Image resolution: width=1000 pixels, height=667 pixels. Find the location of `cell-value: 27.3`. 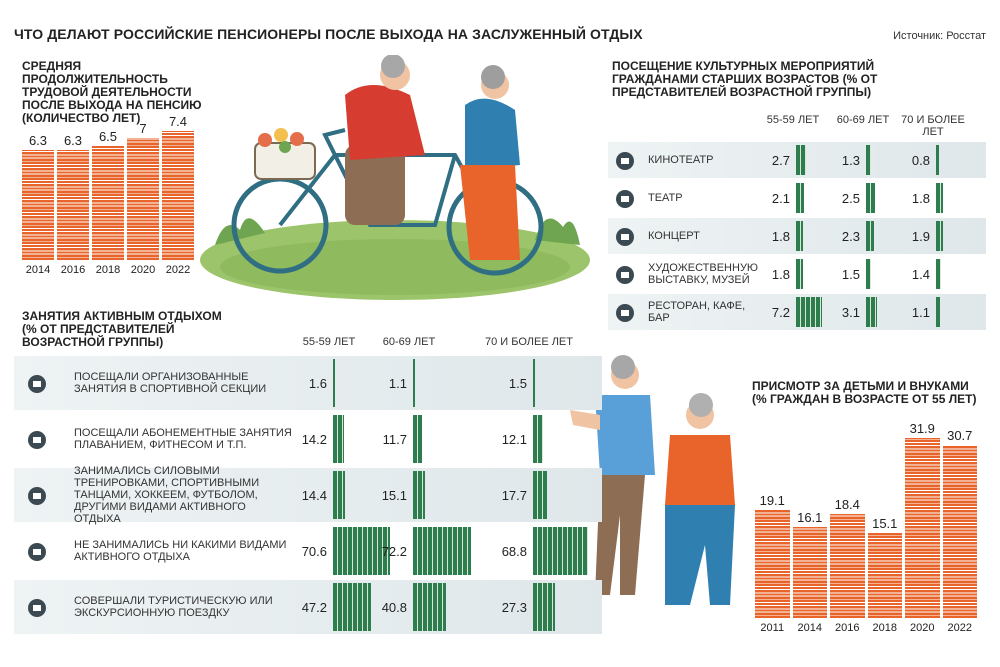

cell-value: 27.3 is located at coordinates (514, 607).